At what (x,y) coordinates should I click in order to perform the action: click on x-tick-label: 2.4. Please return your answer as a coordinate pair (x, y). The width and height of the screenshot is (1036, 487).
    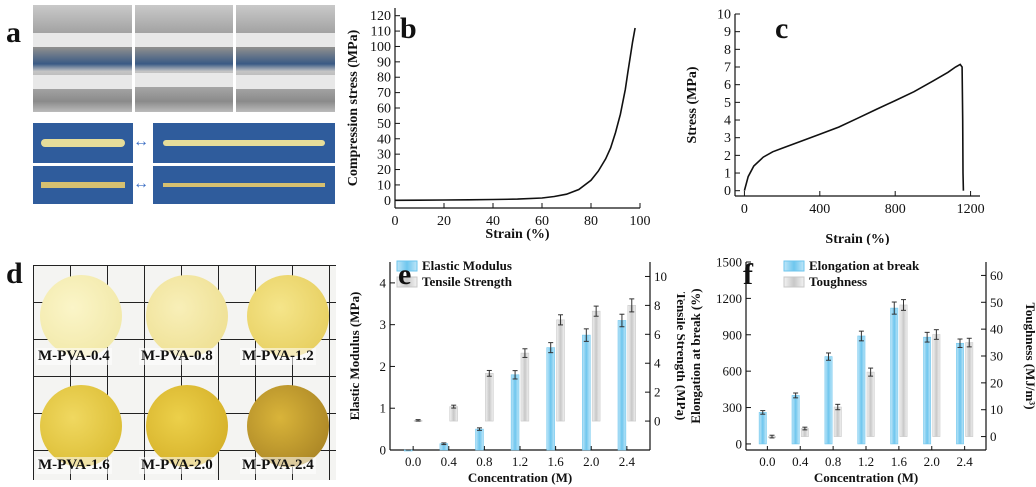
    Looking at the image, I should click on (965, 461).